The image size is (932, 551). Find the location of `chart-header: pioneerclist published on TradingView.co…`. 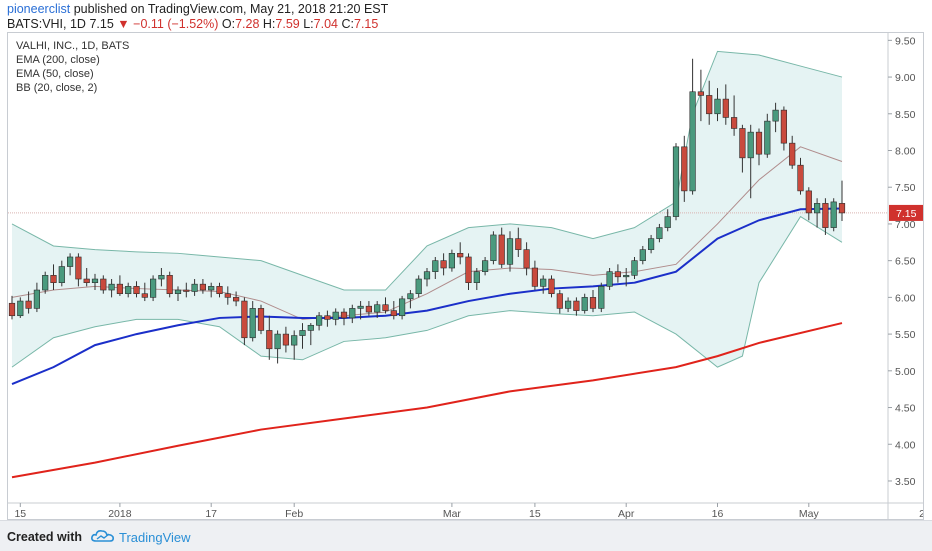

chart-header: pioneerclist published on TradingView.co… is located at coordinates (466, 16).